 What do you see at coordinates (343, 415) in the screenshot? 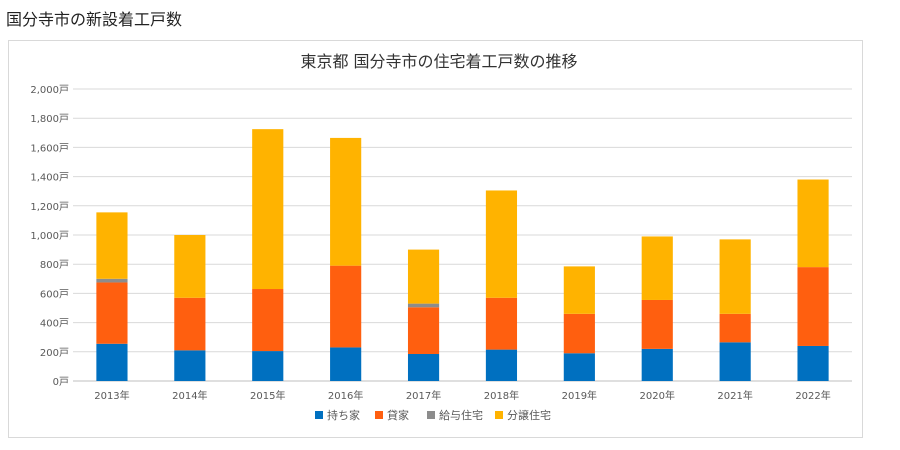
I see `legend-label: 持ち家` at bounding box center [343, 415].